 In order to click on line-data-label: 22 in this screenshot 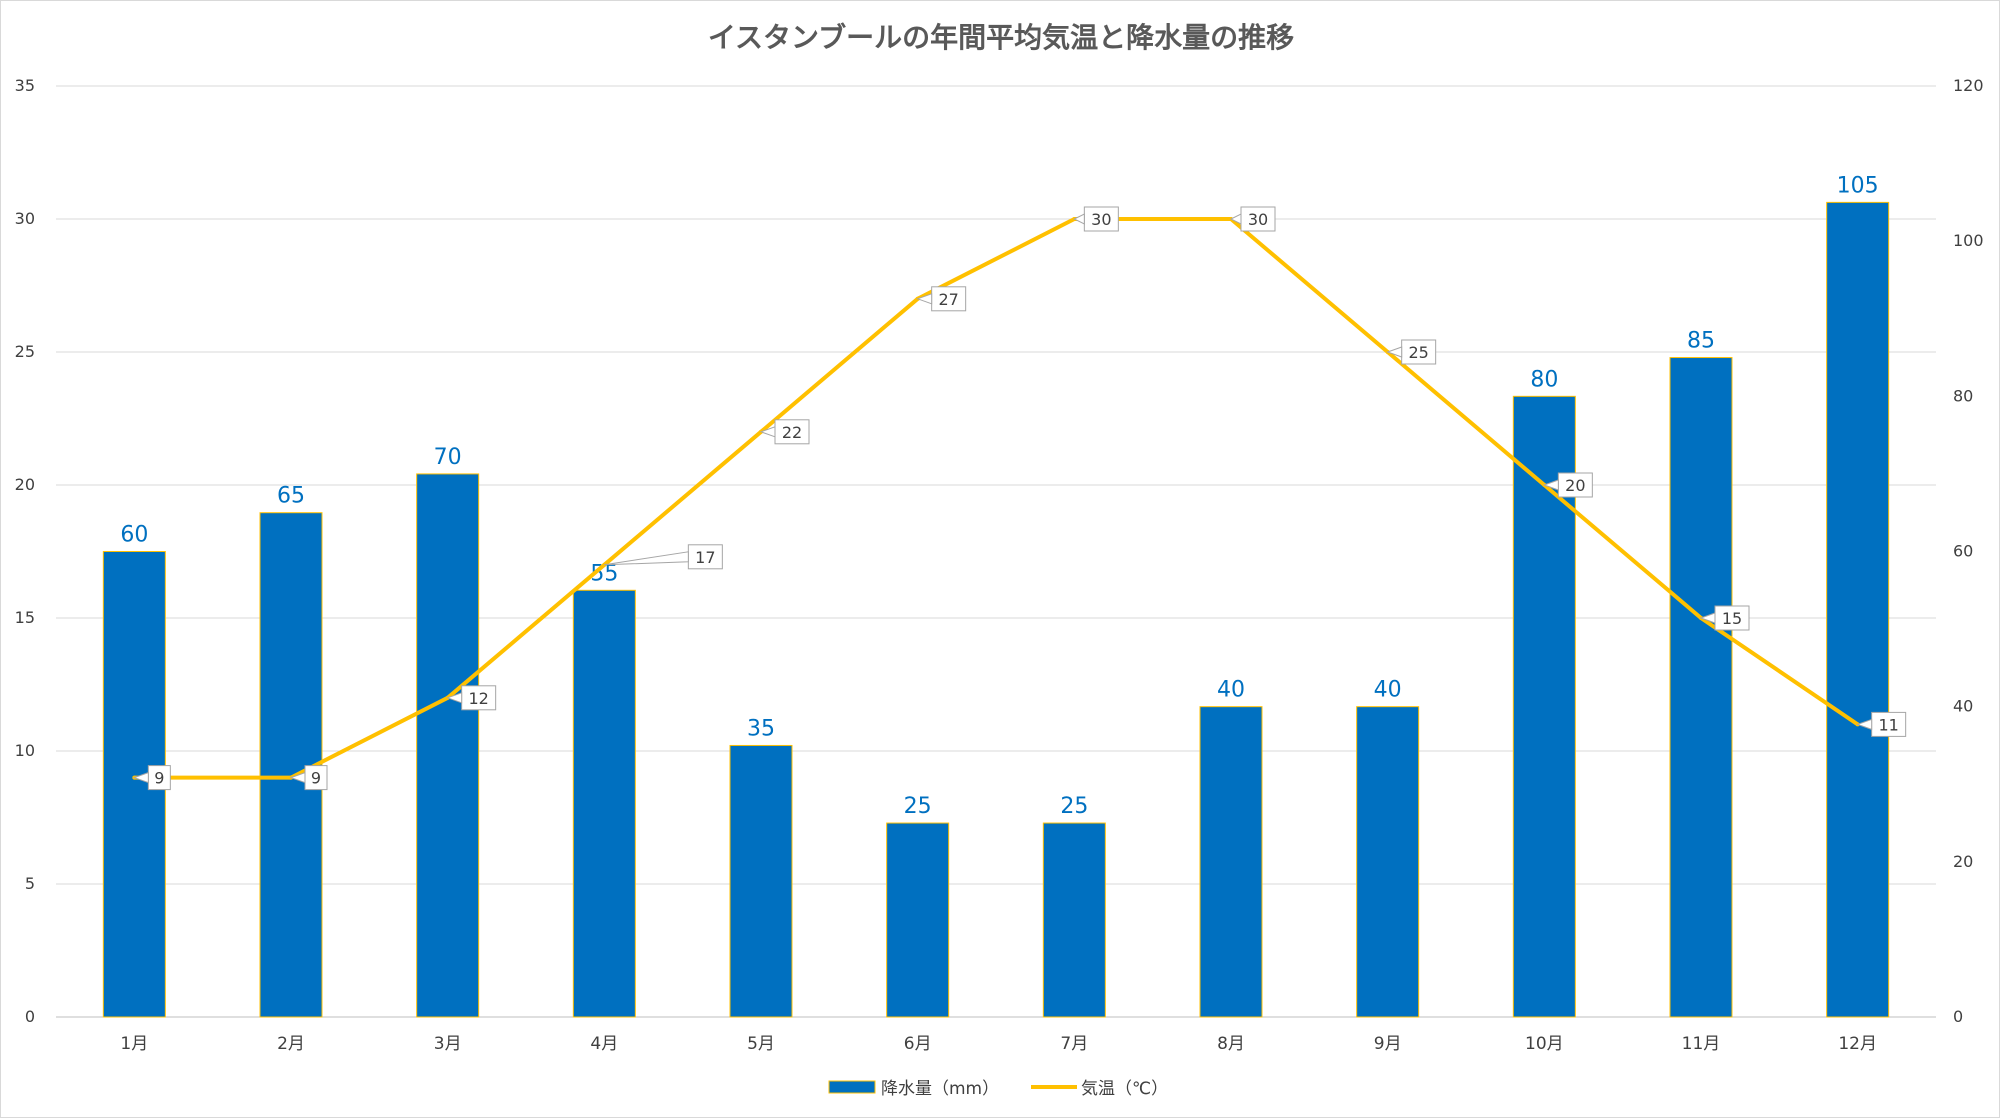, I will do `click(784, 432)`.